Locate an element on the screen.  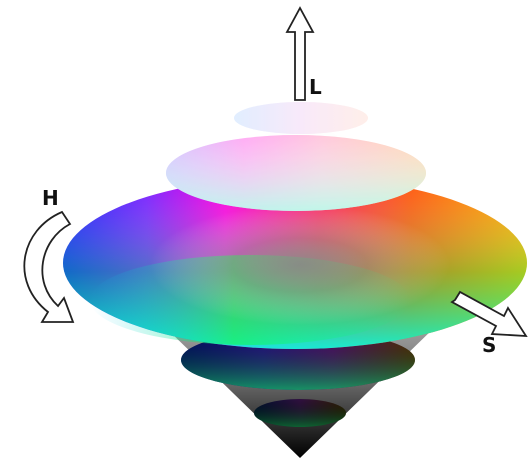
disc-lightest is located at coordinates (301, 118).